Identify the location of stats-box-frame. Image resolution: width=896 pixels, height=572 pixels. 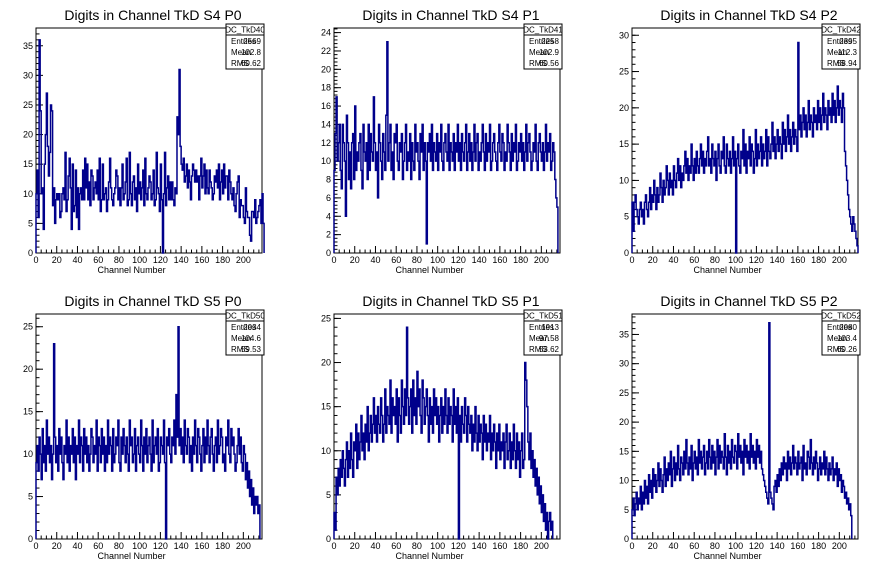
(543, 46).